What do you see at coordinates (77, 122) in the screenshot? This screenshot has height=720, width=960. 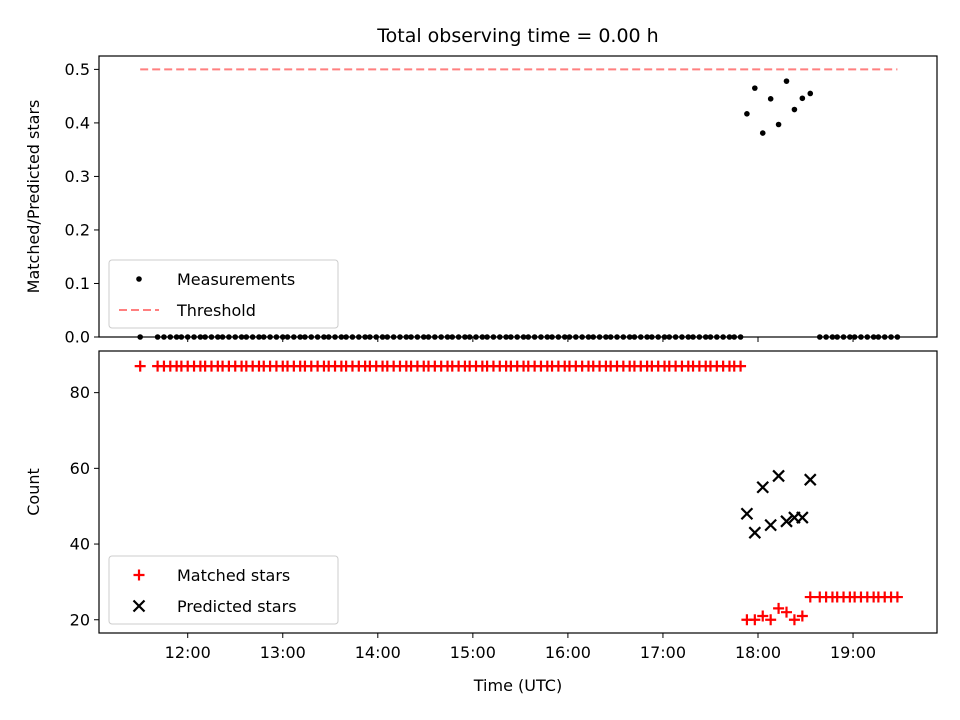 I see `y-tick-label: 0.4` at bounding box center [77, 122].